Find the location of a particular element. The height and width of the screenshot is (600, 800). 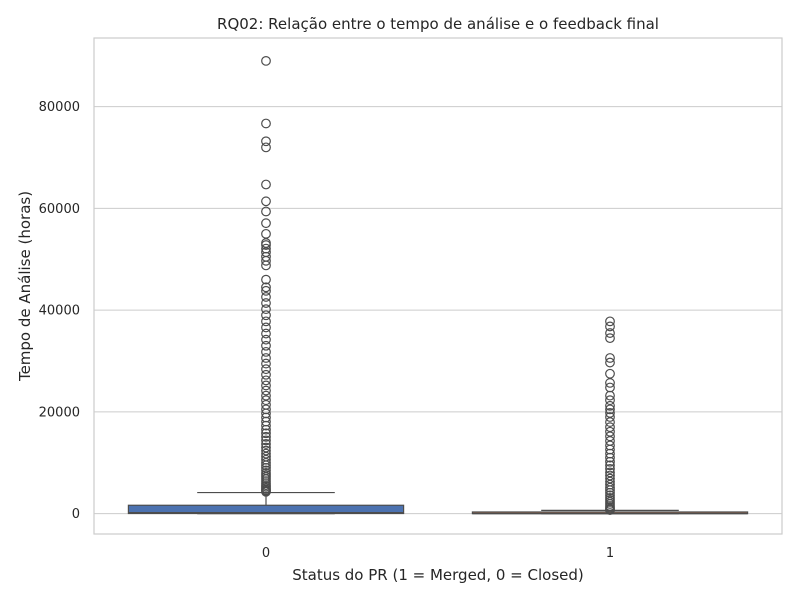

y-tick-label: 0 is located at coordinates (76, 514).